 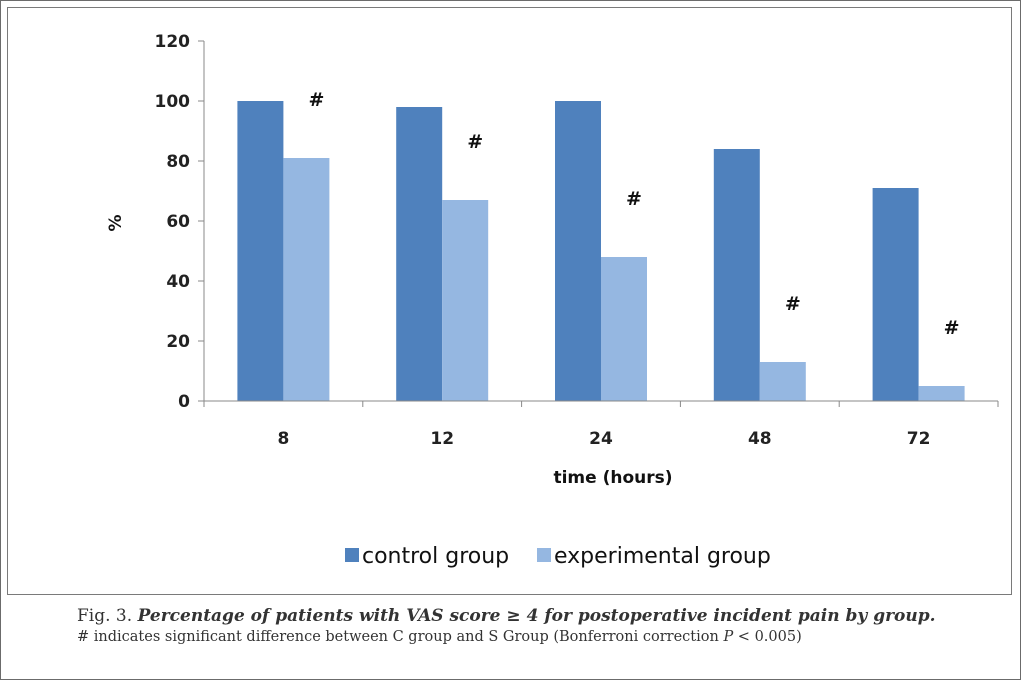 I want to click on y-tick-label: 120, so click(x=173, y=42).